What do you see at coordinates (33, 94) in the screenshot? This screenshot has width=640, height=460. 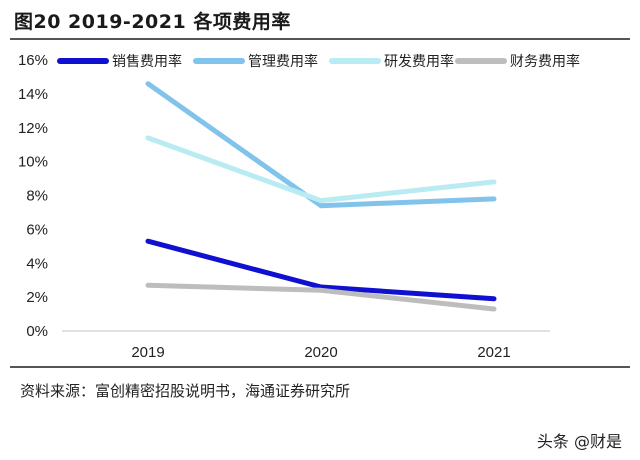 I see `y-tick-label: 14%` at bounding box center [33, 94].